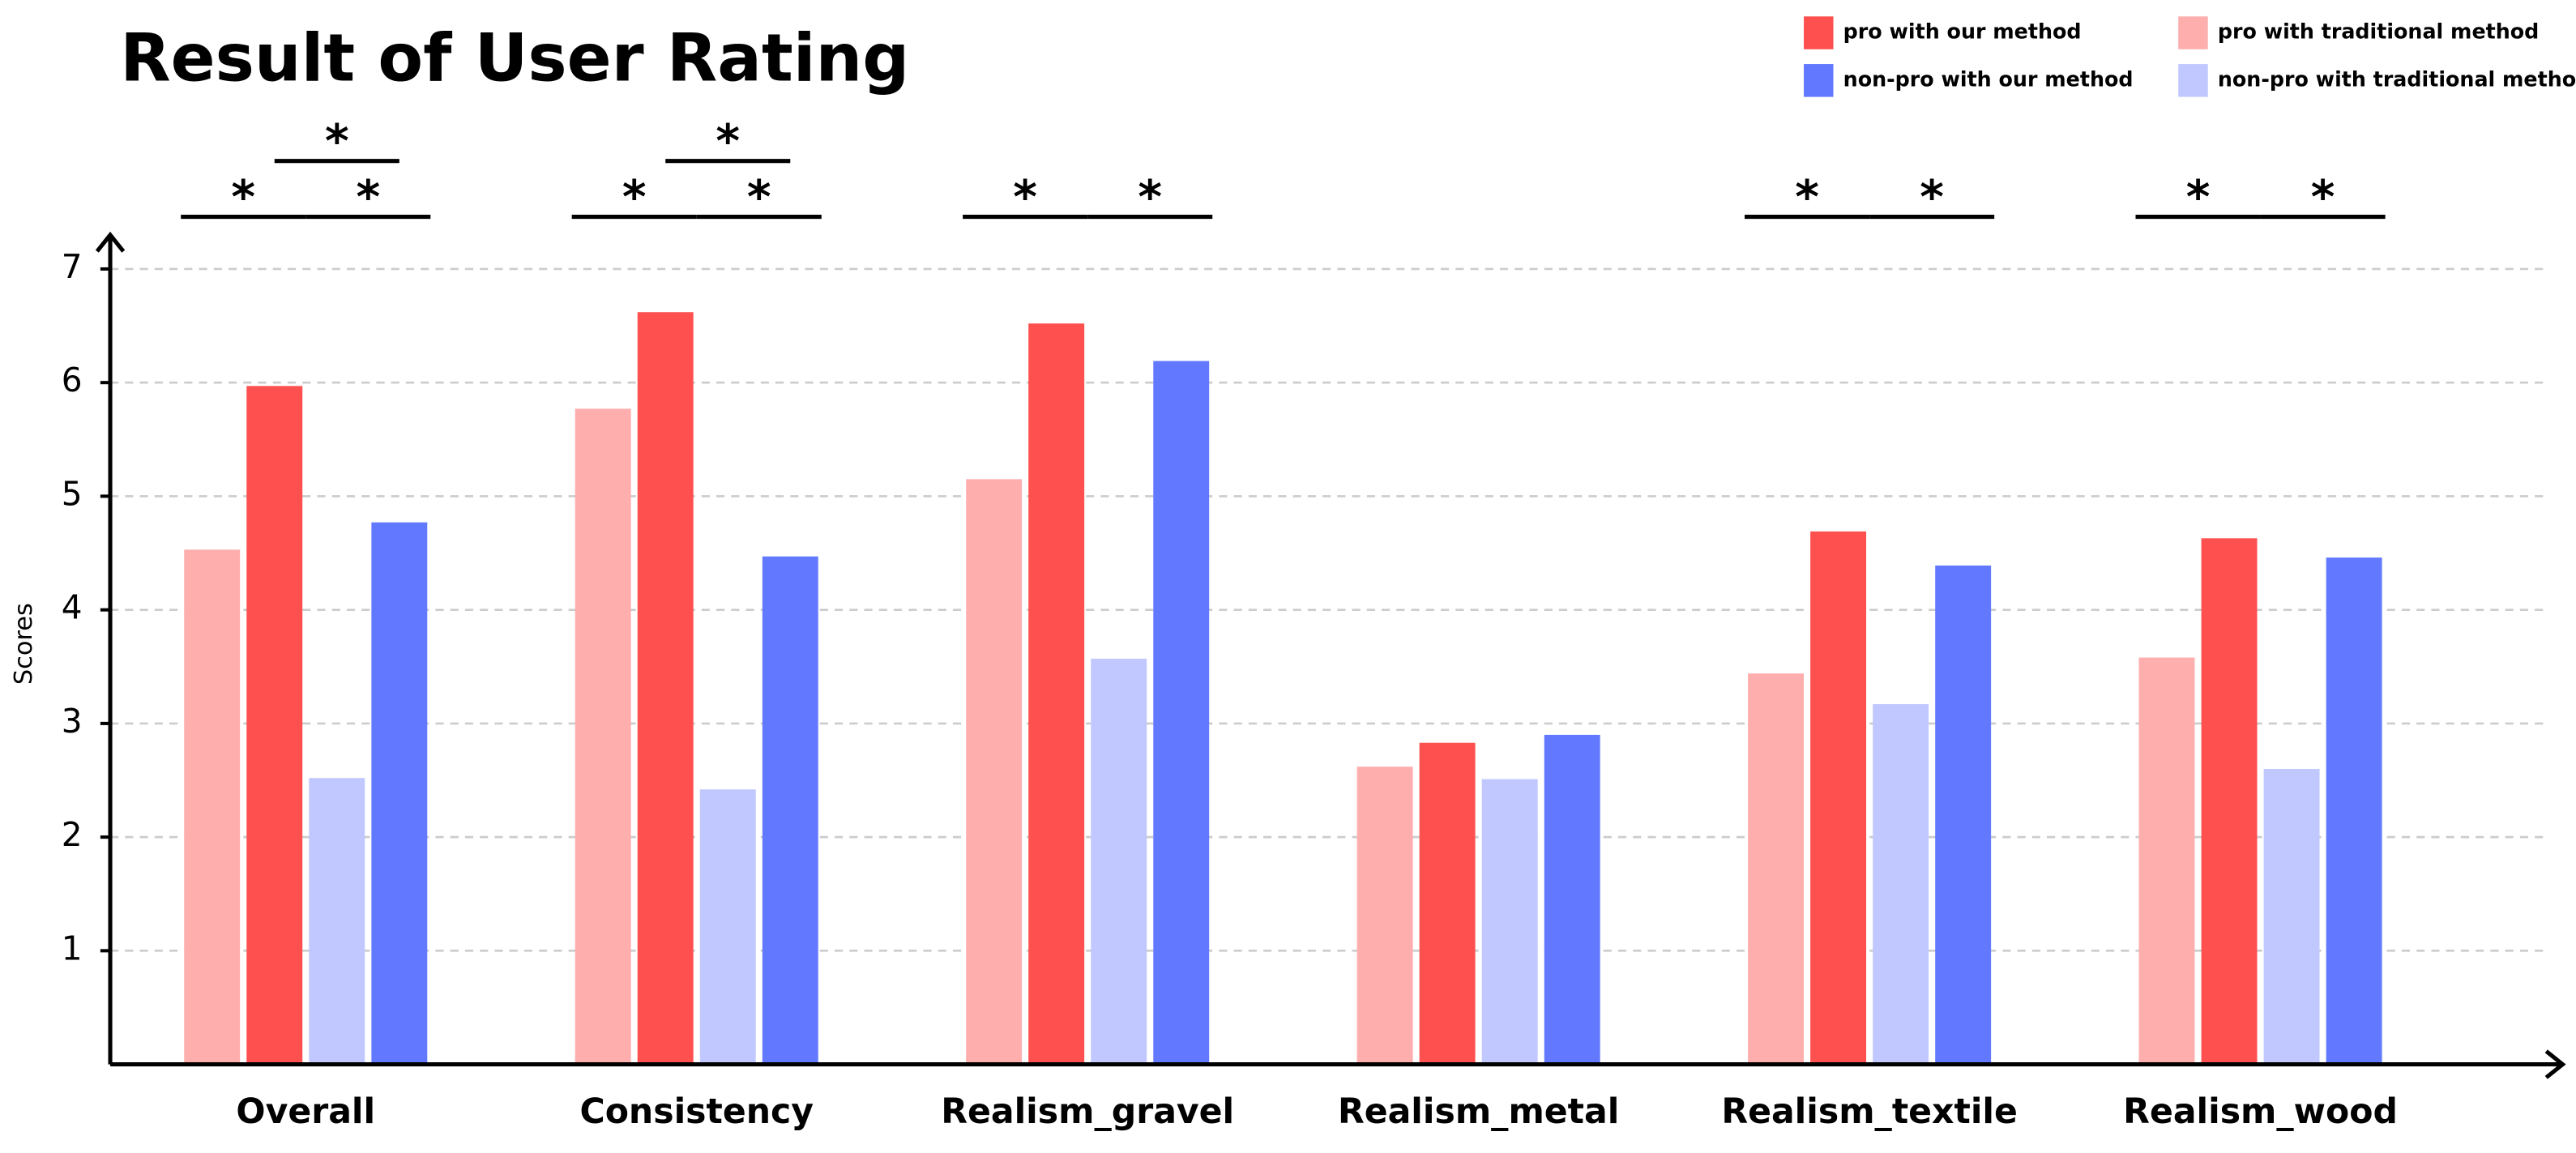 Image resolution: width=2576 pixels, height=1153 pixels. I want to click on chart-title: Result of User Rating, so click(514, 58).